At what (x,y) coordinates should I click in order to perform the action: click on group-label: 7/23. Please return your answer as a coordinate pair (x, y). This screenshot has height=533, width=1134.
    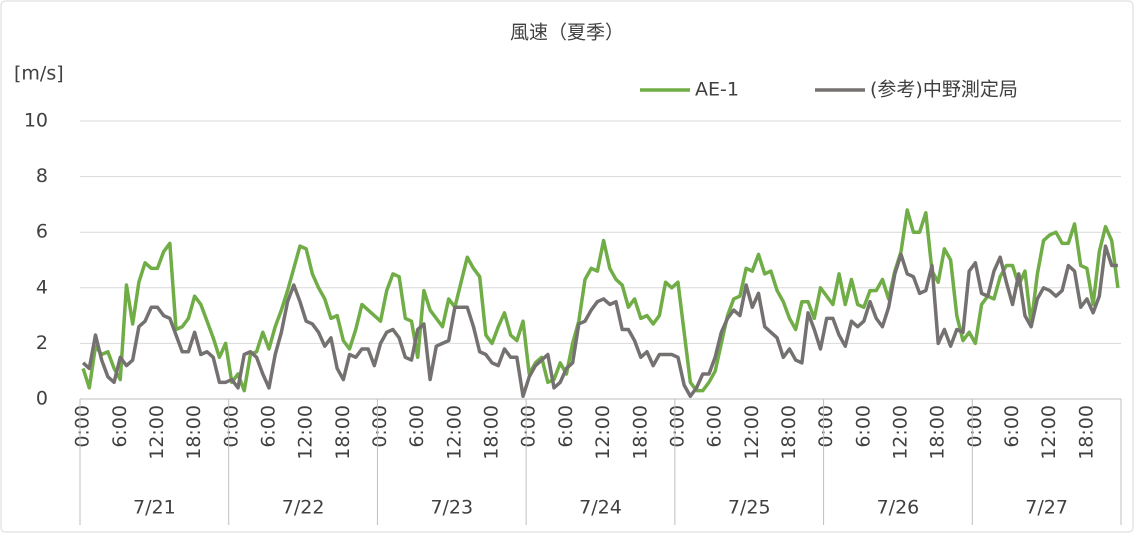
    Looking at the image, I should click on (451, 508).